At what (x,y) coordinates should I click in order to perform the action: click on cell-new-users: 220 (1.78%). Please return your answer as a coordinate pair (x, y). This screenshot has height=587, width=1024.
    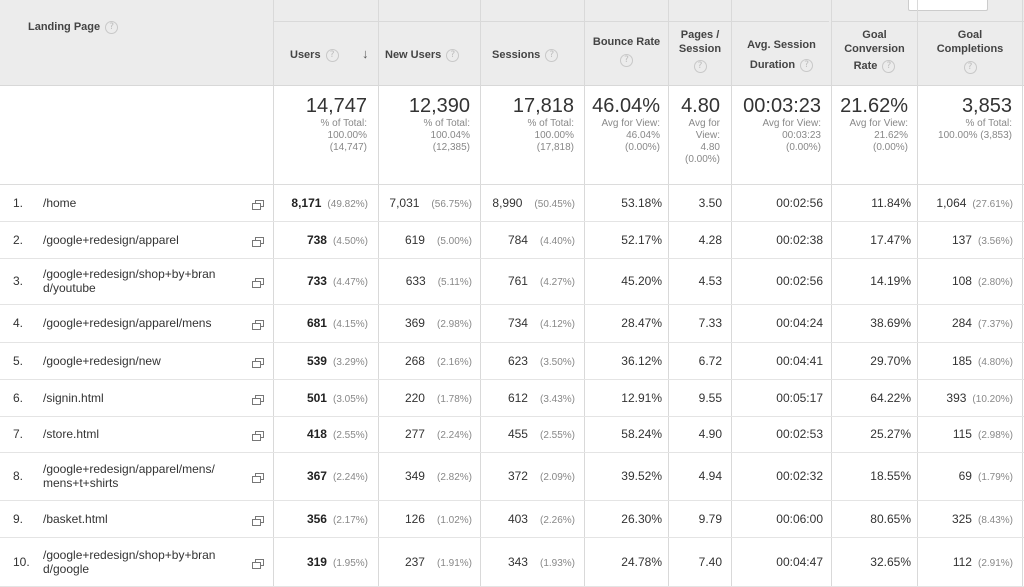
    Looking at the image, I should click on (427, 398).